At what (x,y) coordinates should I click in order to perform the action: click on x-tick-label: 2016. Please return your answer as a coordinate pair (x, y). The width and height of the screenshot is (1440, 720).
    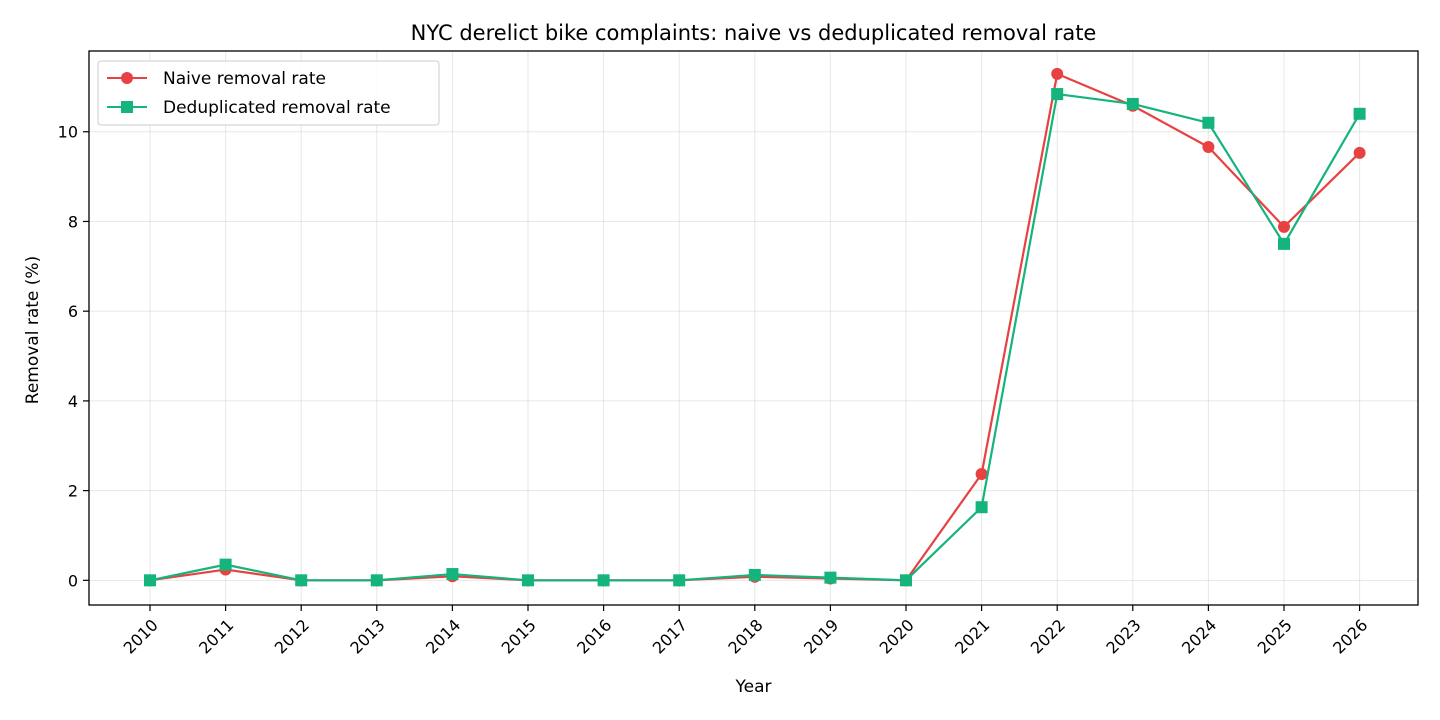
    Looking at the image, I should click on (594, 636).